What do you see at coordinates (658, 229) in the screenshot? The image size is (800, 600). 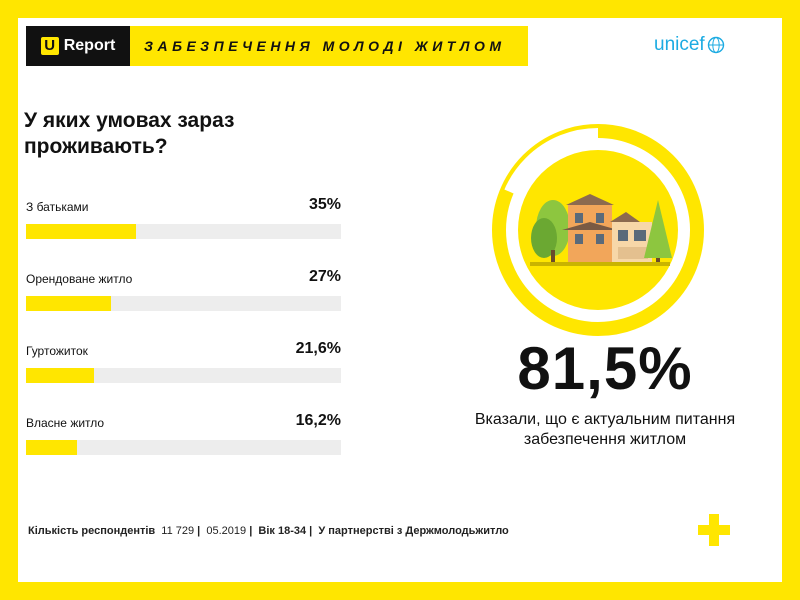 I see `pine-tree-icon` at bounding box center [658, 229].